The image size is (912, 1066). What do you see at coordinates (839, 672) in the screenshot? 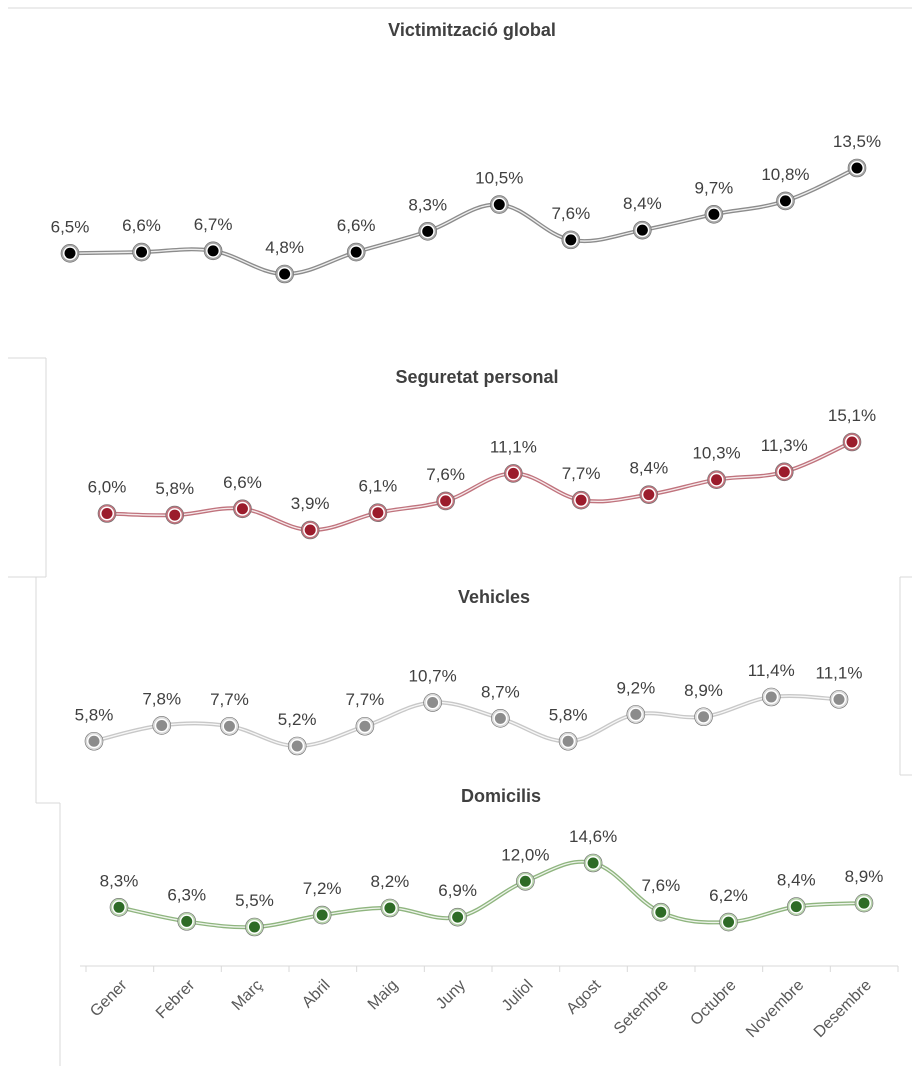
I see `data-label: 11,1%` at bounding box center [839, 672].